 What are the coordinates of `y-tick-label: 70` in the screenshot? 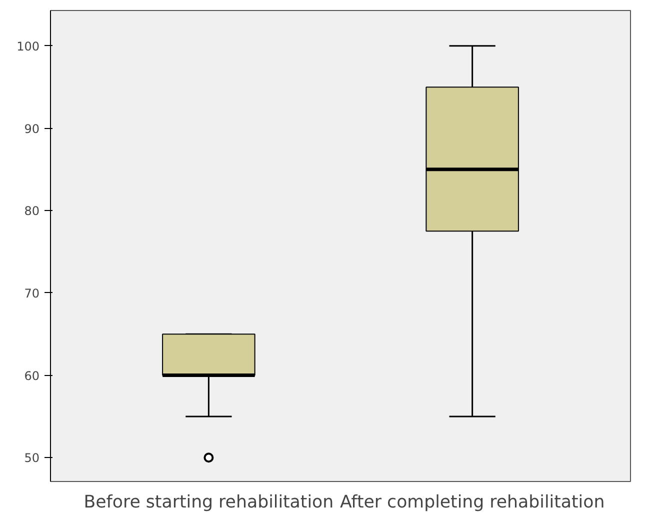 It's located at (32, 293).